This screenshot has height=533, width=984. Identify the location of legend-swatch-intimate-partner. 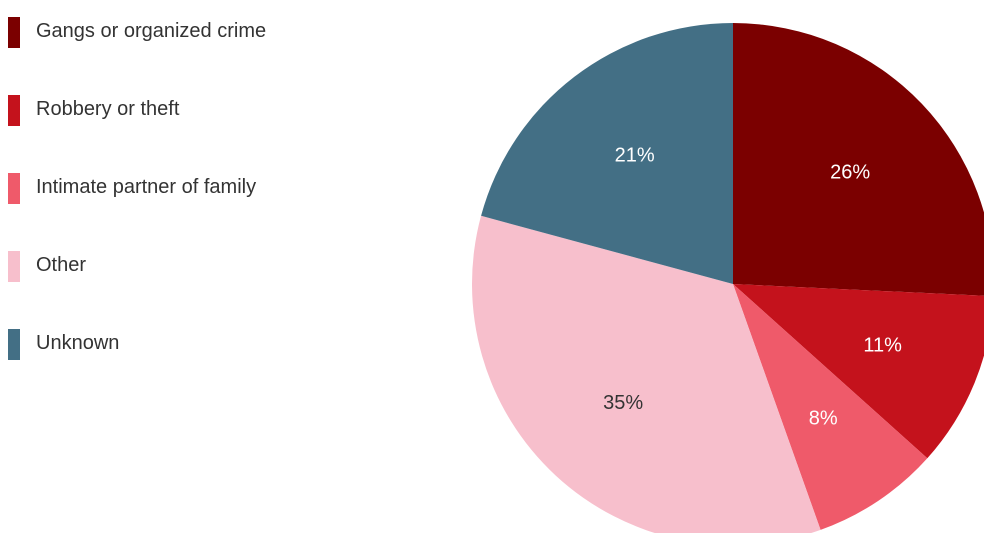
(14, 188).